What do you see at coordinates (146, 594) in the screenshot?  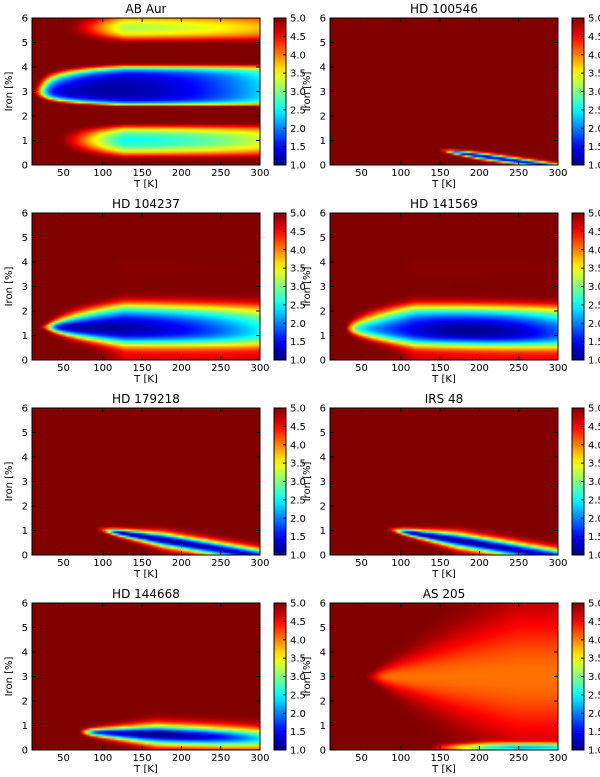 I see `chart-title: HD 144668` at bounding box center [146, 594].